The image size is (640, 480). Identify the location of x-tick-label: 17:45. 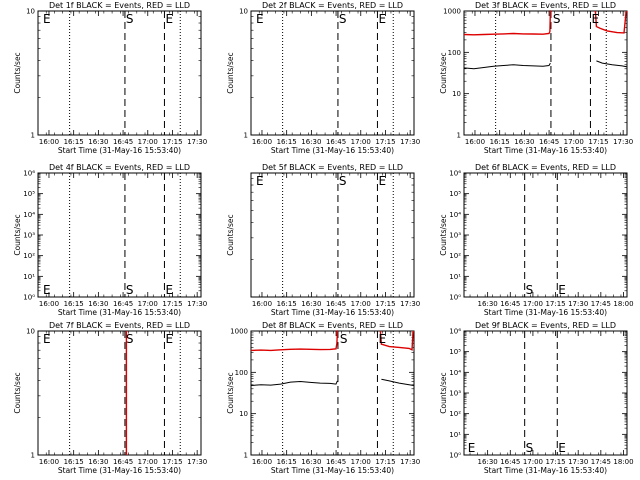
(601, 304).